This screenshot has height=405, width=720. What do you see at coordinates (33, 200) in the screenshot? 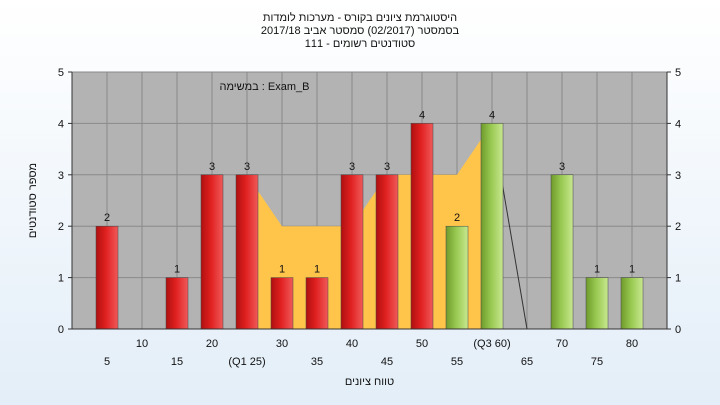
I see `y-axis-label: מספר סטודנטים` at bounding box center [33, 200].